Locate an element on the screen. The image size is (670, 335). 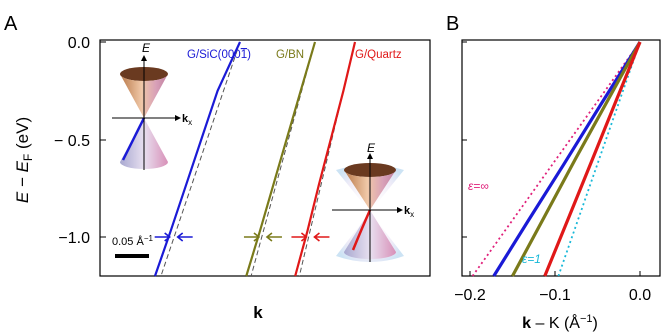
scale-bar: 0.05 Å−1 is located at coordinates (132, 246).